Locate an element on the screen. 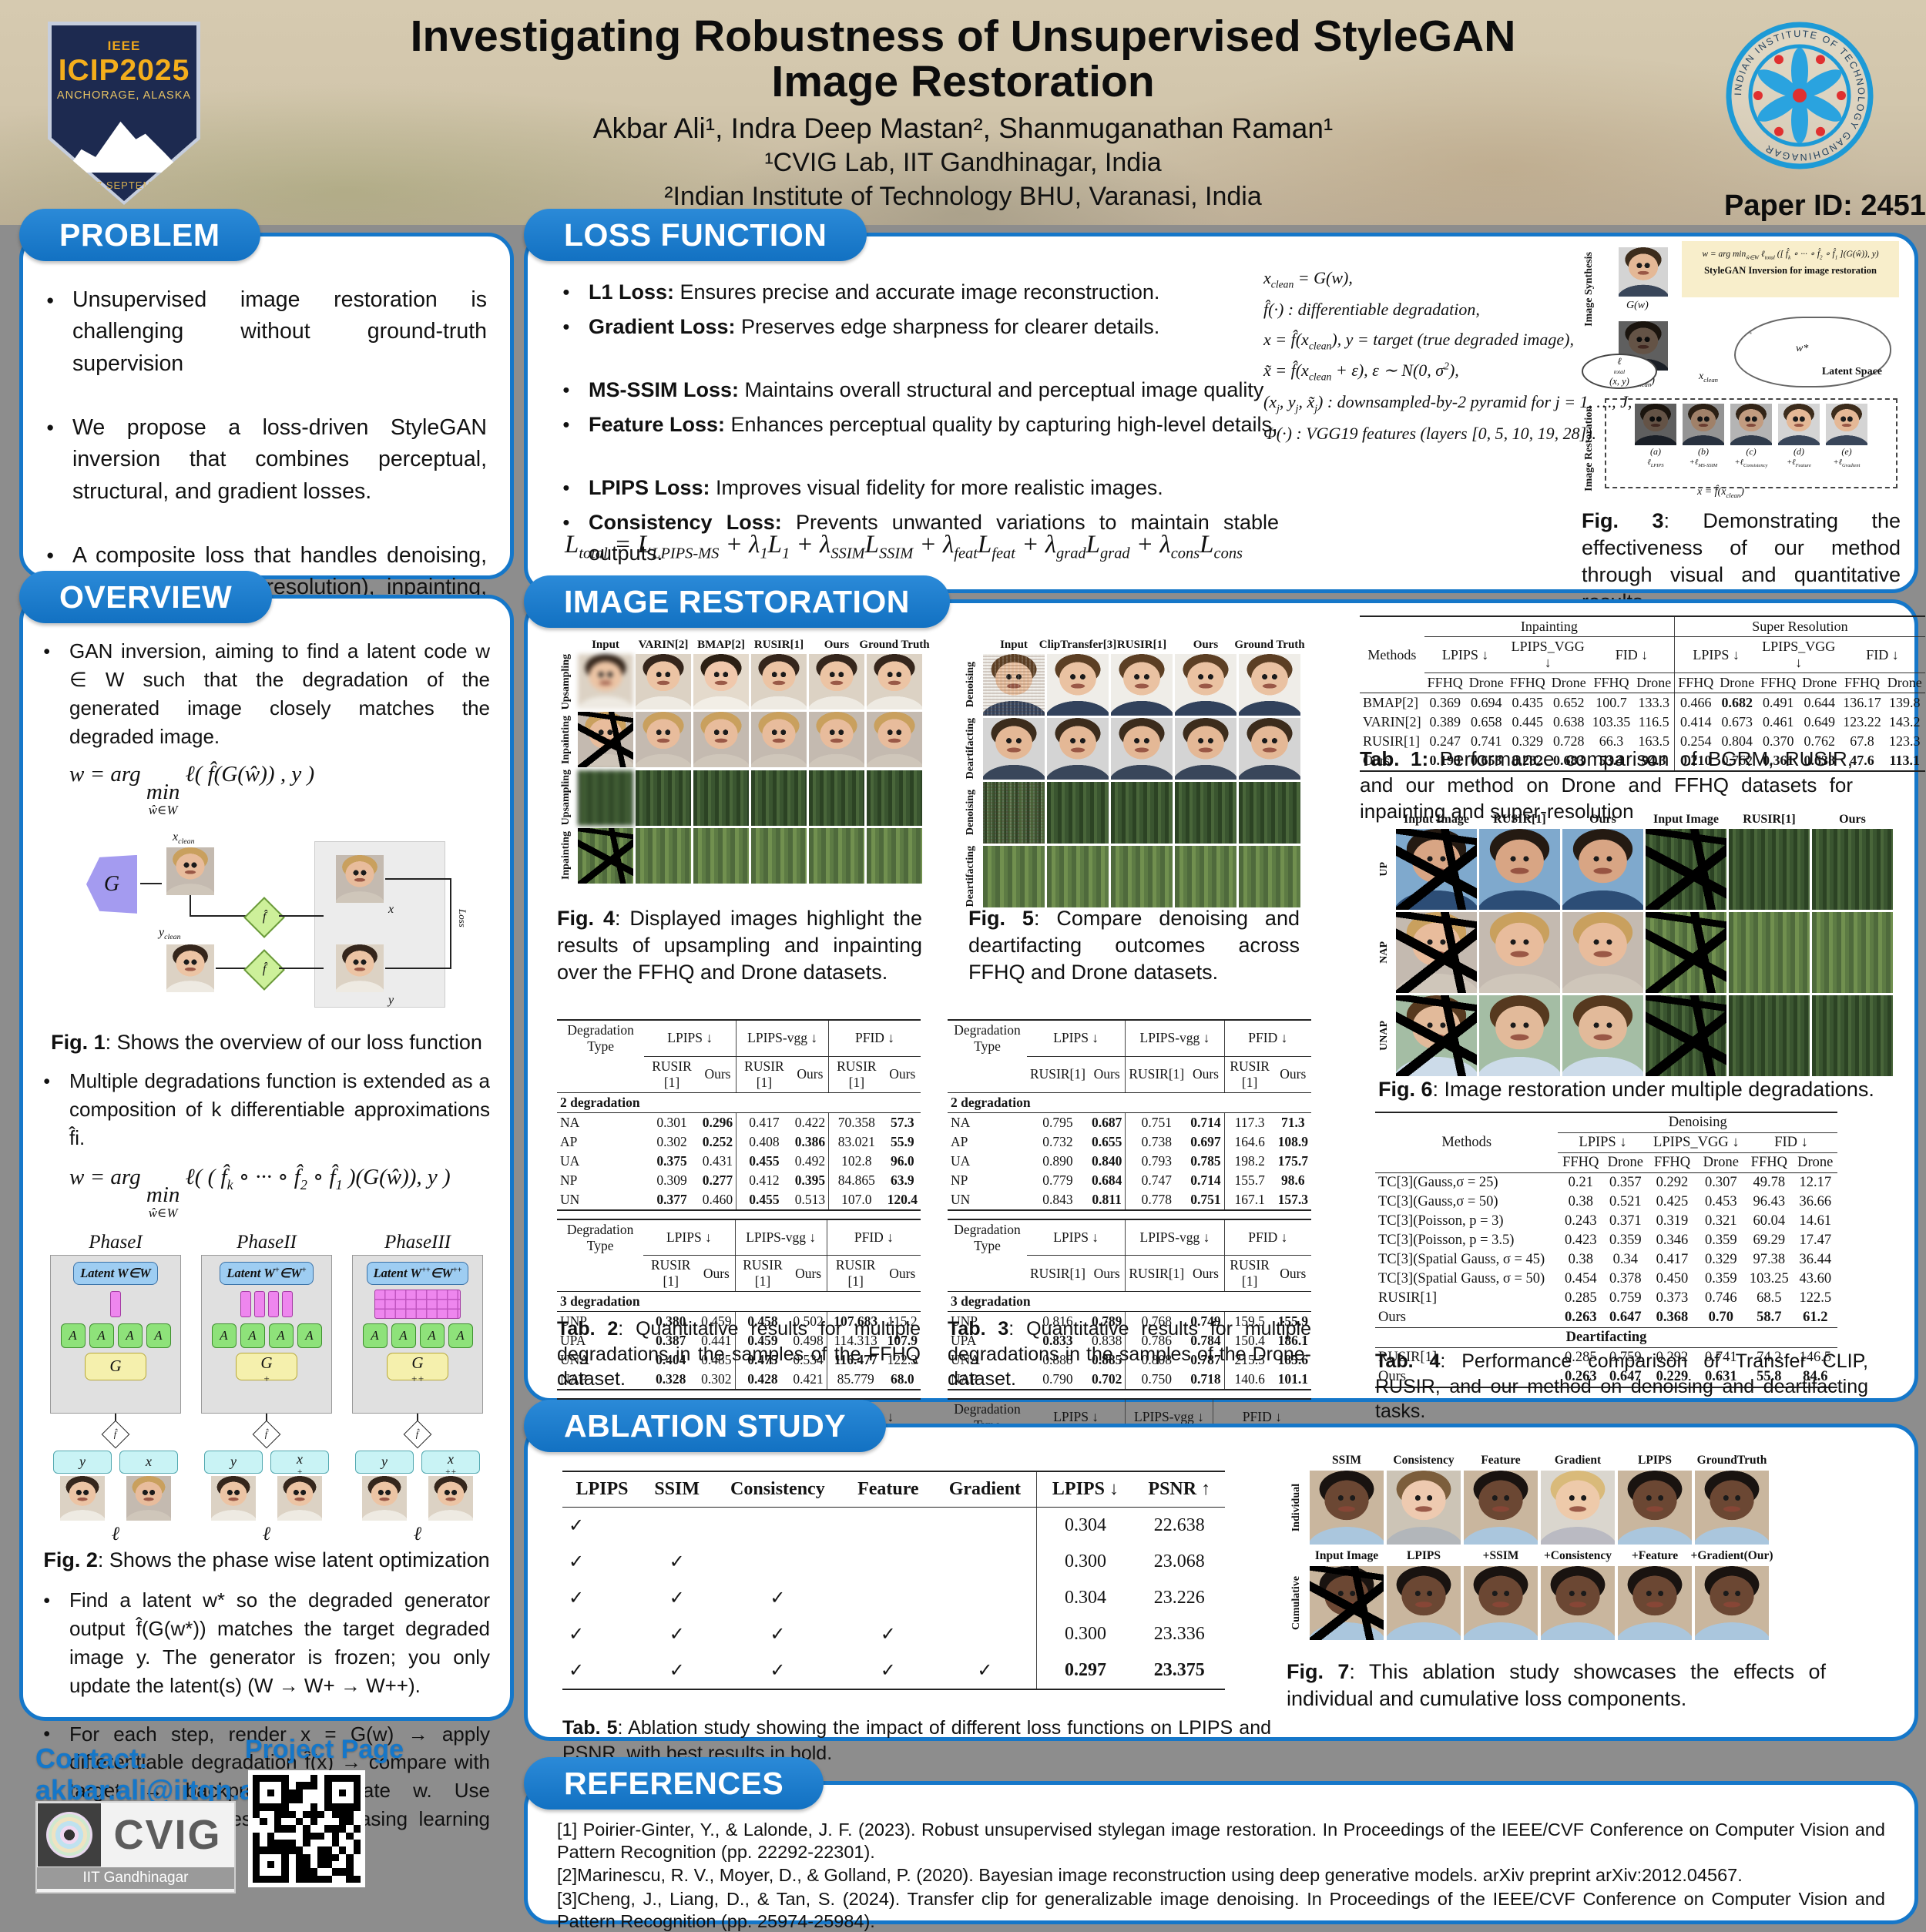 The width and height of the screenshot is (1926, 1932). table-cell: 0.285 is located at coordinates (1580, 1357).